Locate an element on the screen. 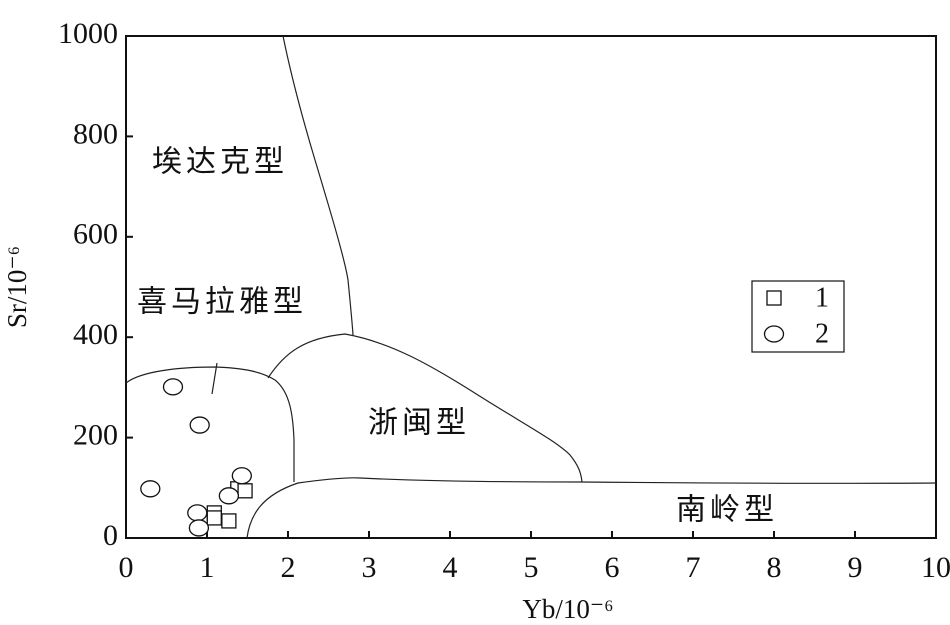  y-tick-label: 200 is located at coordinates (95, 434).